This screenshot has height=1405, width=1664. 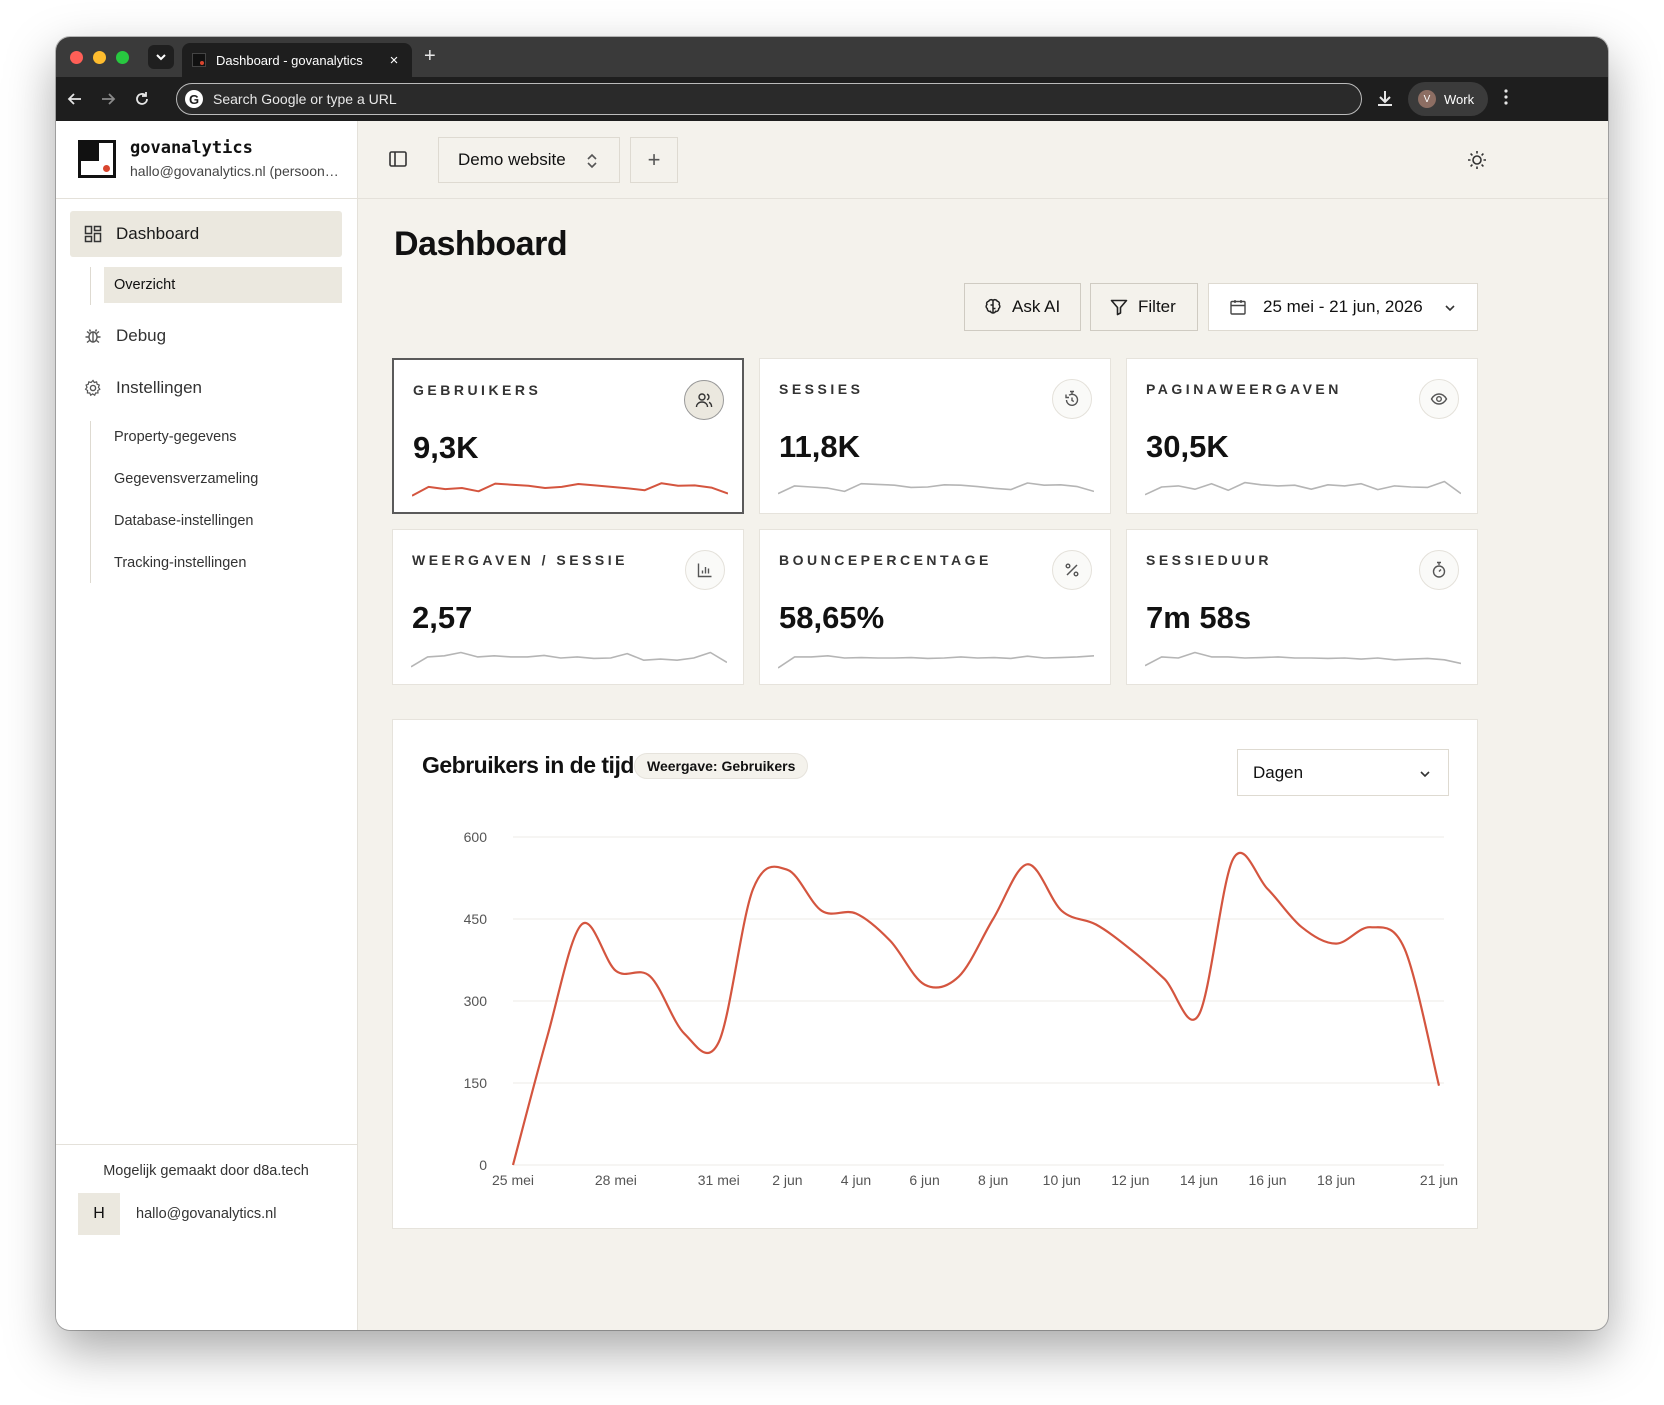 I want to click on metric-card-gebruikers: GEBRUIKERS 9,3K, so click(x=568, y=436).